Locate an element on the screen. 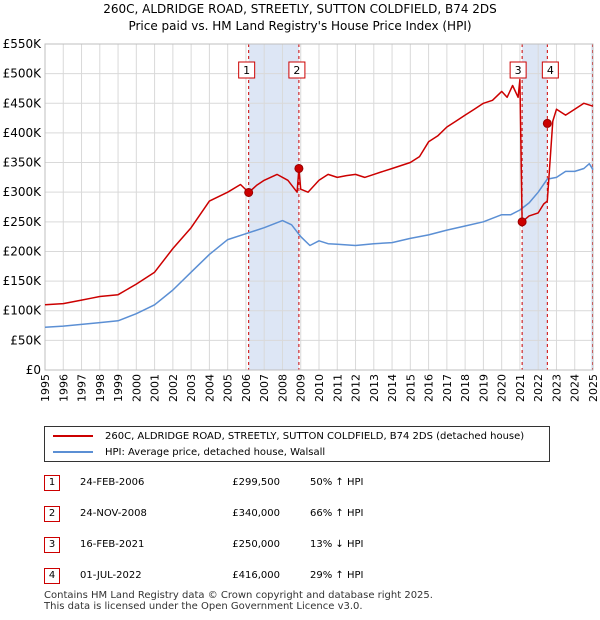 This screenshot has height=620, width=600. y-tick-label: £350K is located at coordinates (23, 163).